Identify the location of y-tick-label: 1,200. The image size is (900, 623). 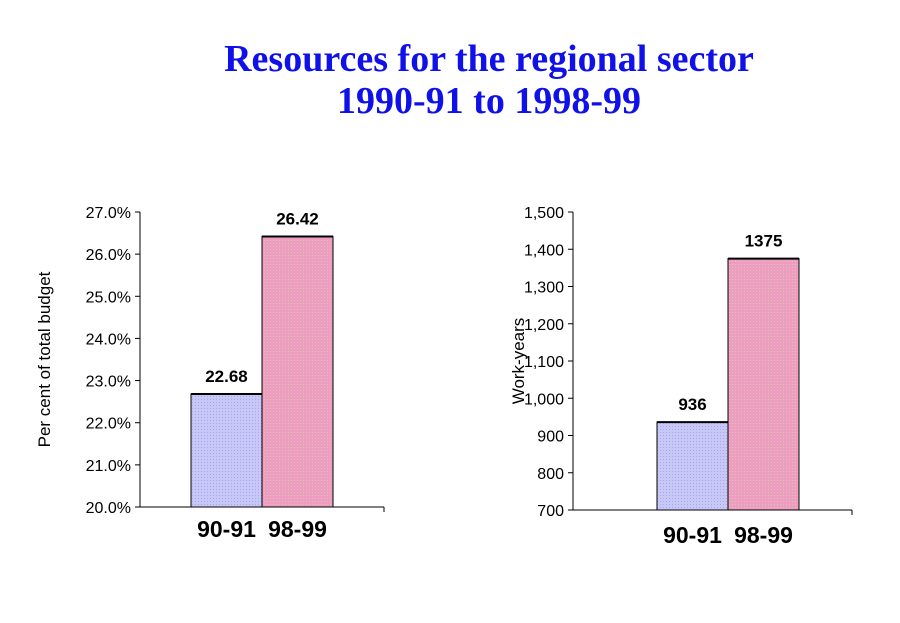
(544, 325).